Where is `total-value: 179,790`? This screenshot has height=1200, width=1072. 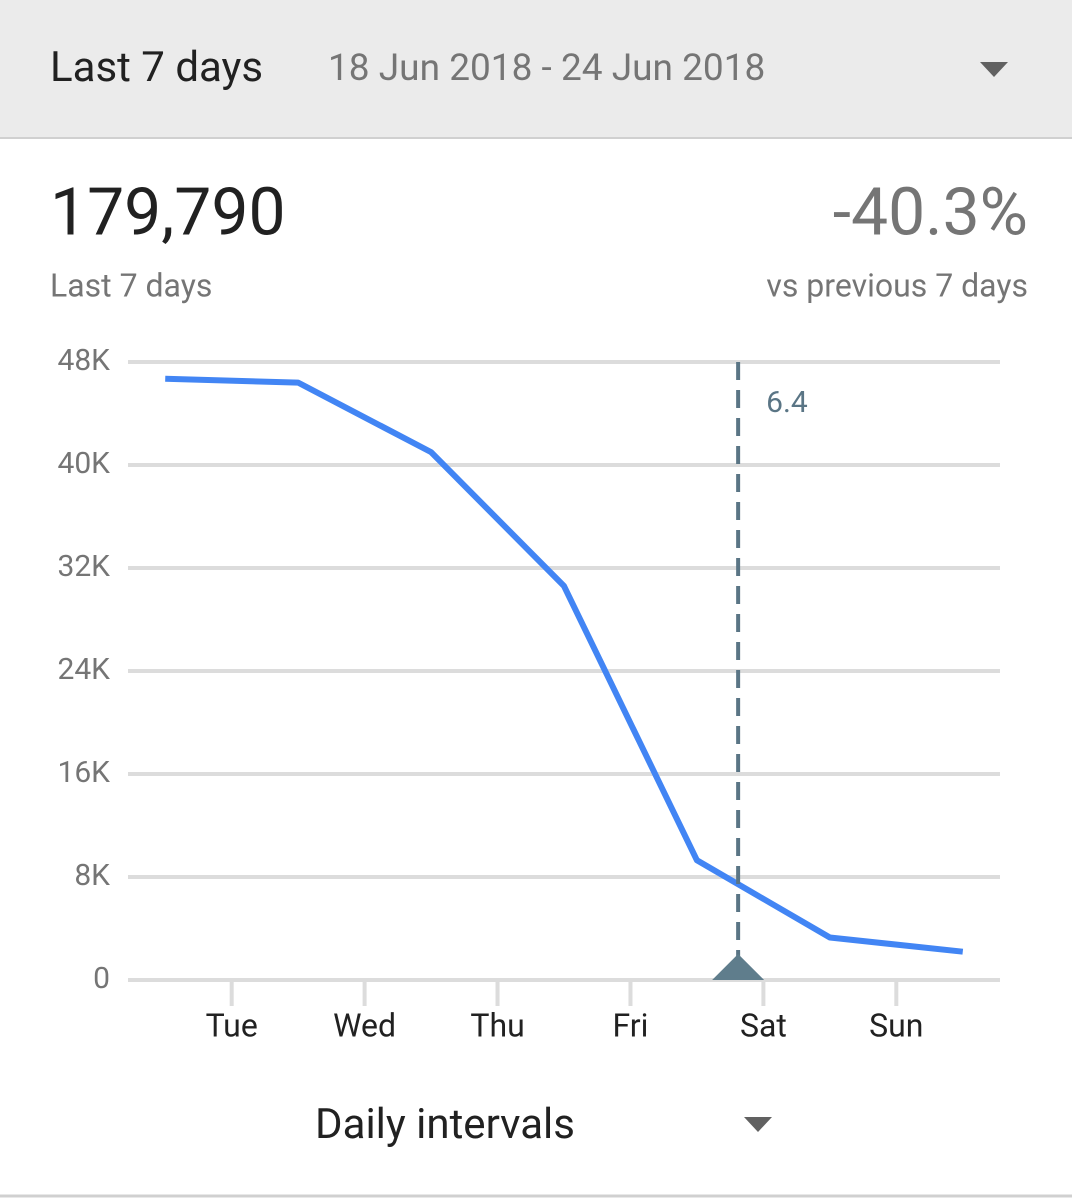
total-value: 179,790 is located at coordinates (168, 212).